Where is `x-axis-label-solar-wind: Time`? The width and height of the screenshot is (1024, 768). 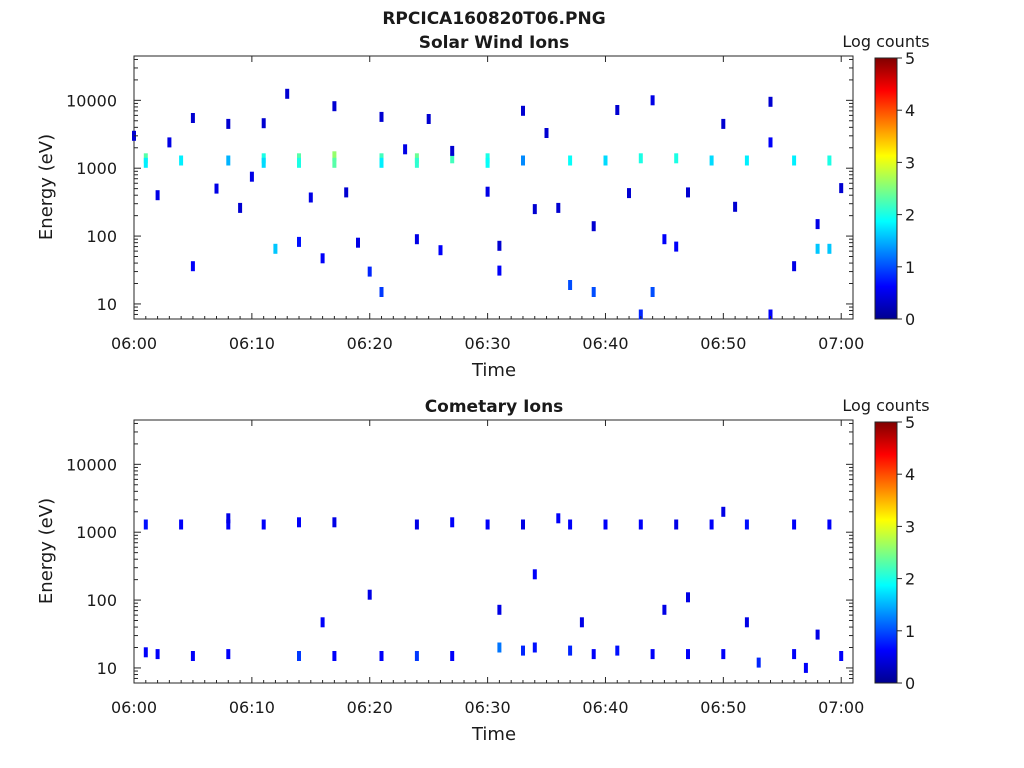 x-axis-label-solar-wind: Time is located at coordinates (493, 370).